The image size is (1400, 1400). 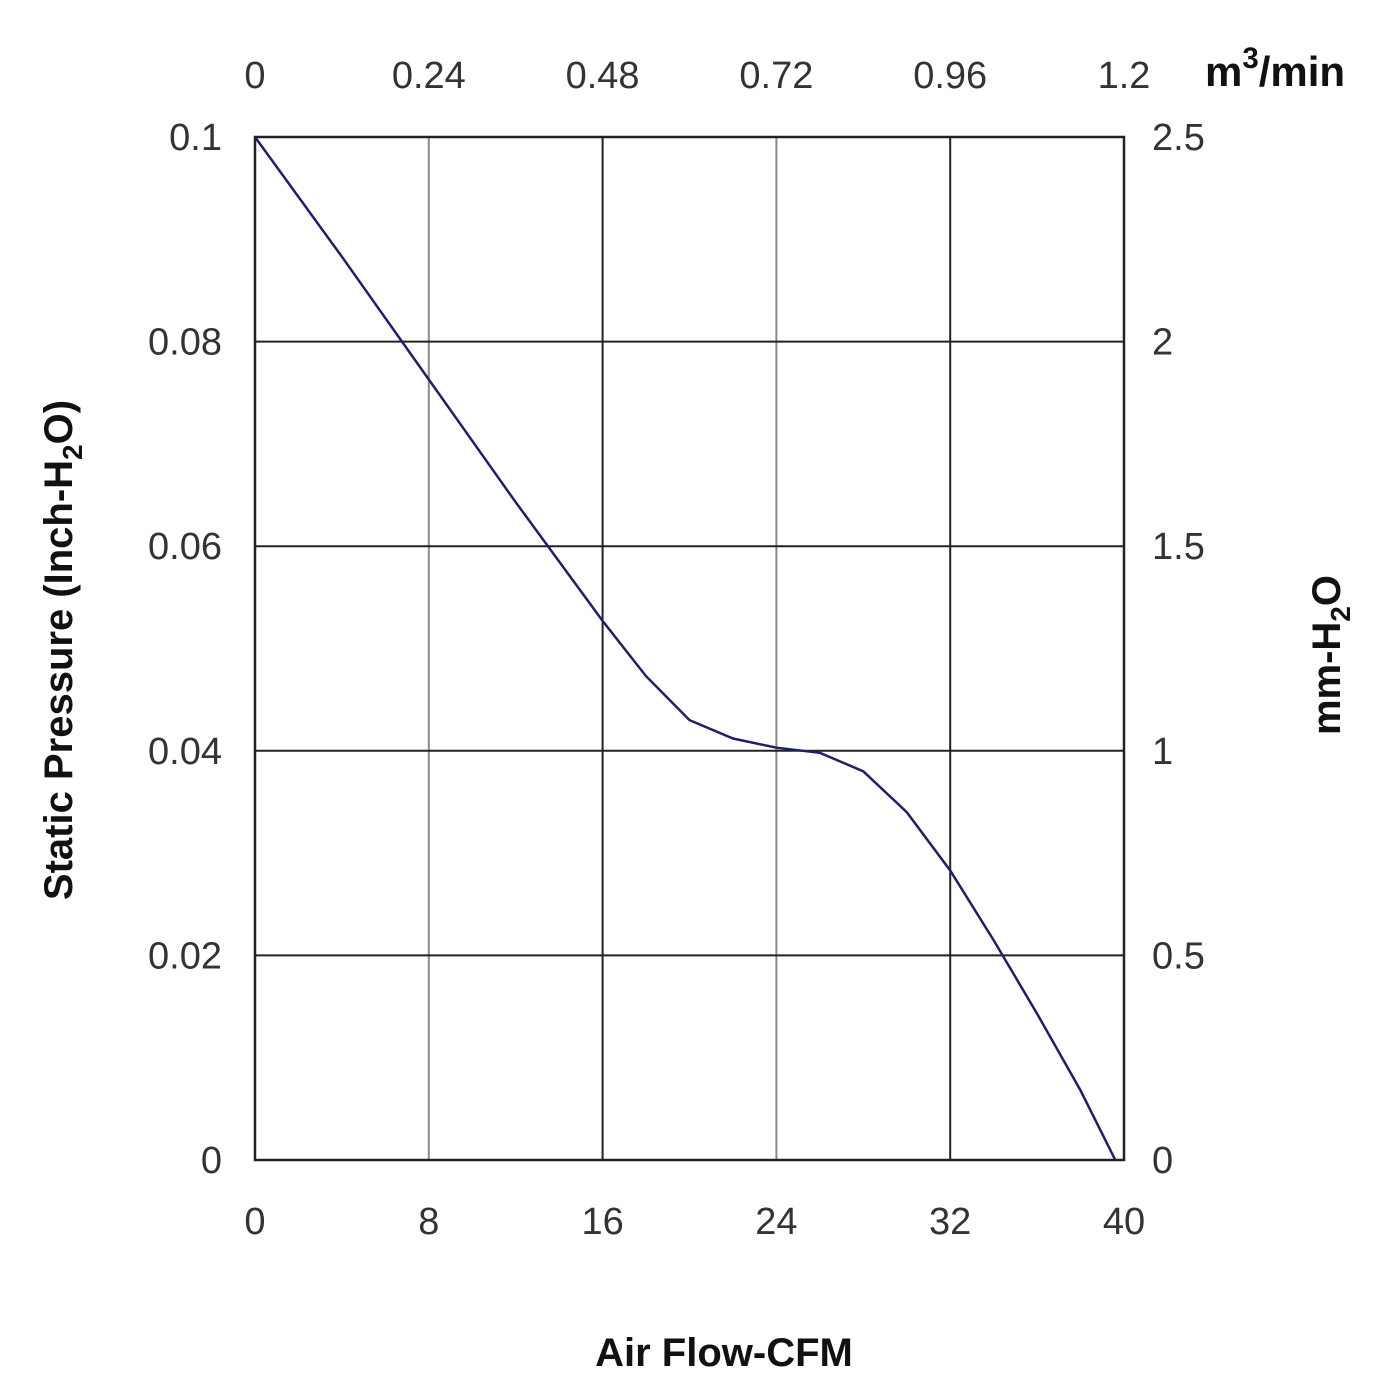 What do you see at coordinates (602, 1222) in the screenshot?
I see `x-tick-label: 16` at bounding box center [602, 1222].